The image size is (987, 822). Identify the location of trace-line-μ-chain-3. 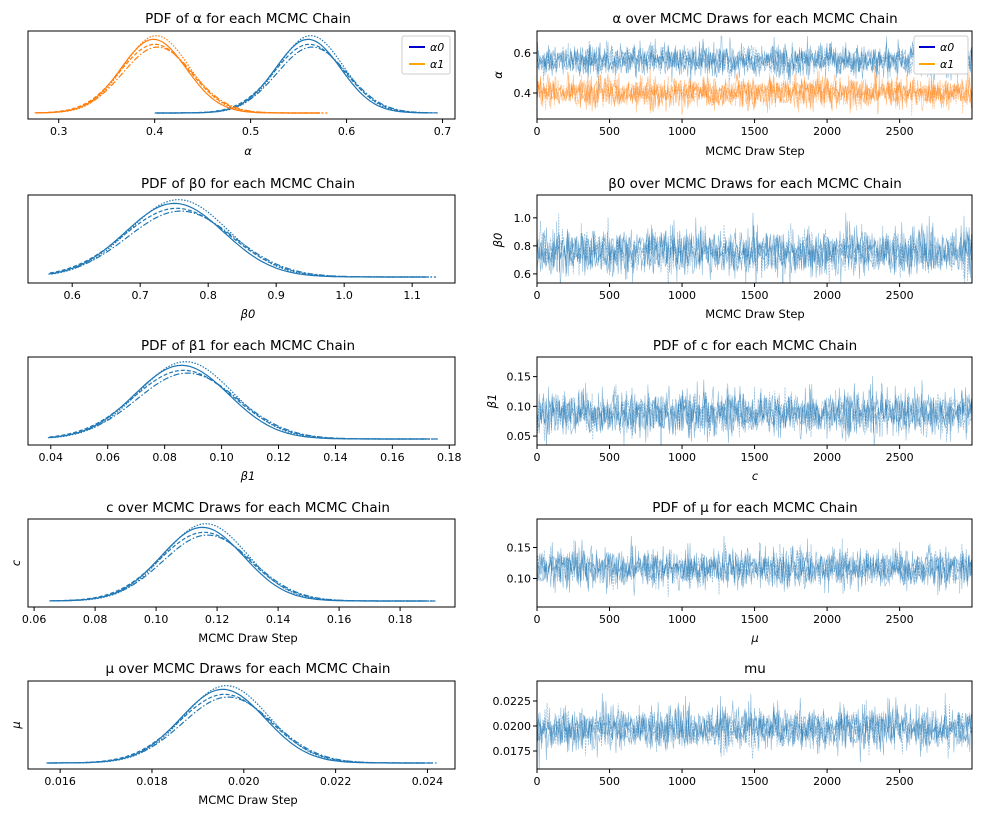
(754, 728).